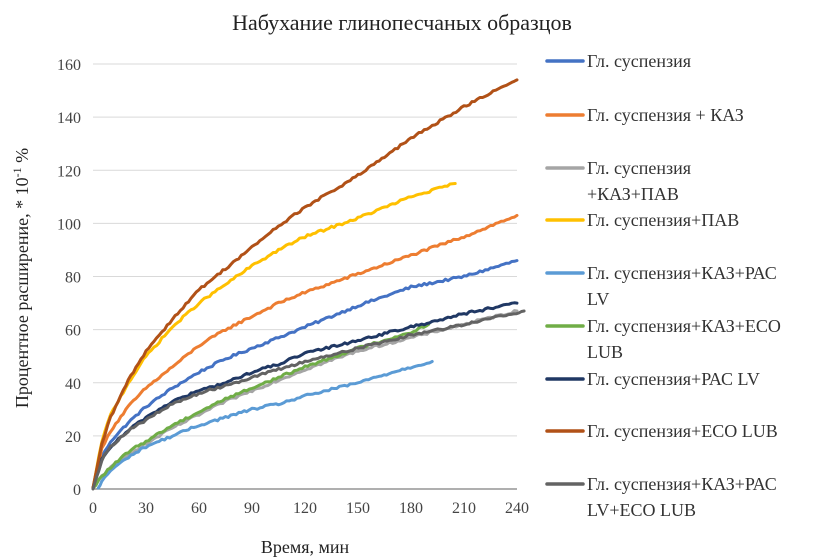 Image resolution: width=830 pixels, height=558 pixels. Describe the element at coordinates (684, 326) in the screenshot. I see `legend-label: Гл. суспензия+КАЗ+ЕСО` at that location.